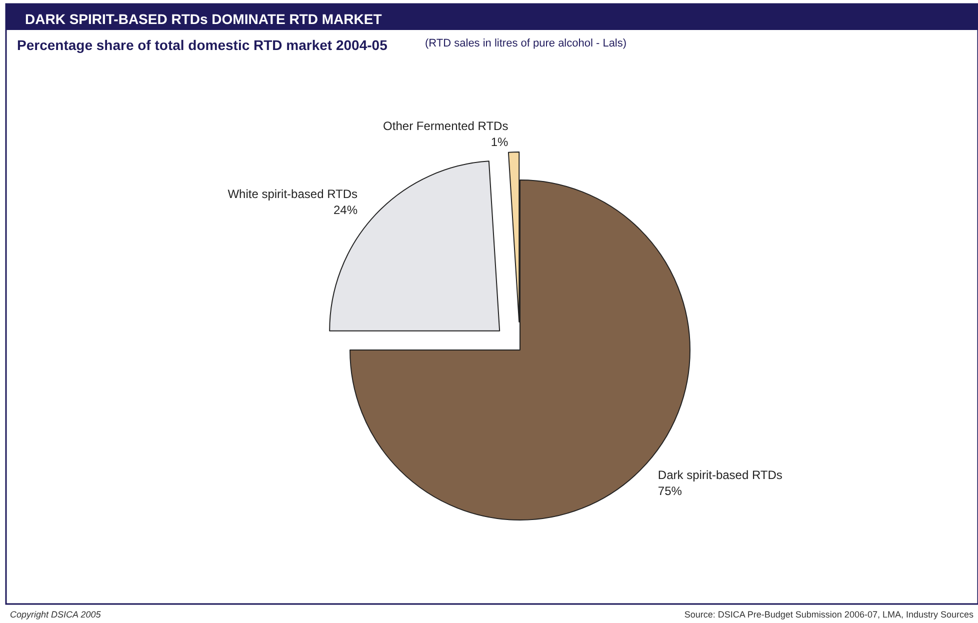 Image resolution: width=978 pixels, height=623 pixels. What do you see at coordinates (56, 615) in the screenshot?
I see `text: Copyright DSICA 2005` at bounding box center [56, 615].